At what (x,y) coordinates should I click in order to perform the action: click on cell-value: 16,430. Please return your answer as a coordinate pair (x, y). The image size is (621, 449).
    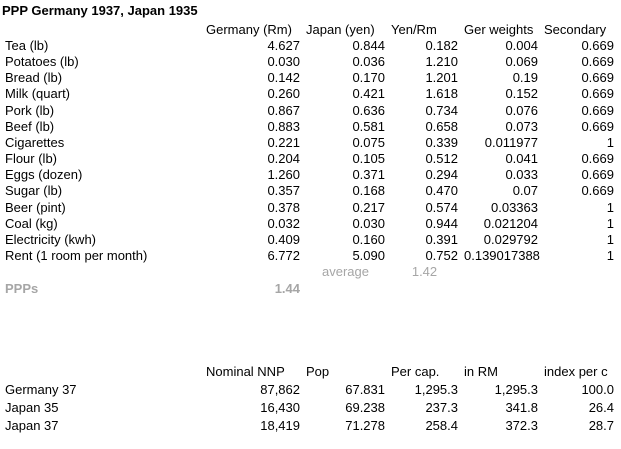
    Looking at the image, I should click on (280, 407).